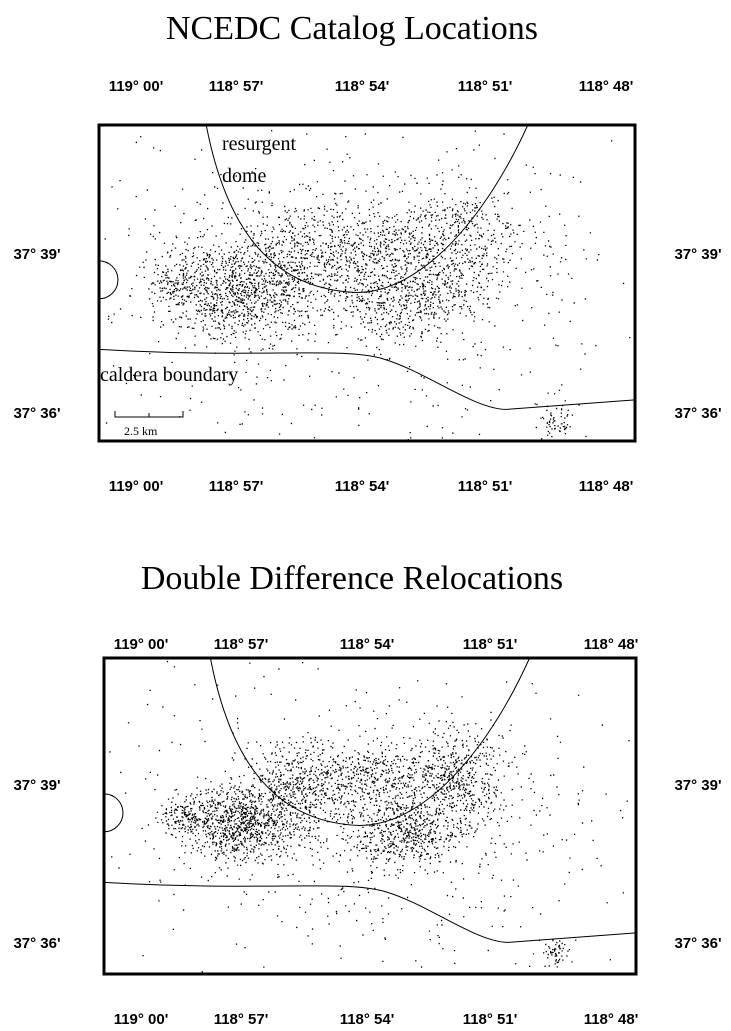 This screenshot has height=1031, width=731. What do you see at coordinates (169, 375) in the screenshot?
I see `annotation: caldera boundary` at bounding box center [169, 375].